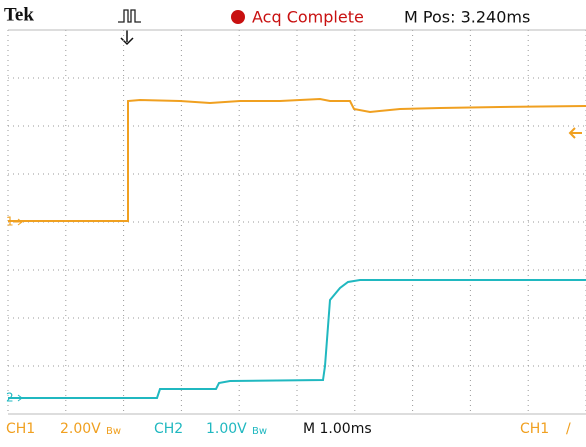 This screenshot has width=586, height=447. What do you see at coordinates (238, 17) in the screenshot?
I see `acq-indicator` at bounding box center [238, 17].